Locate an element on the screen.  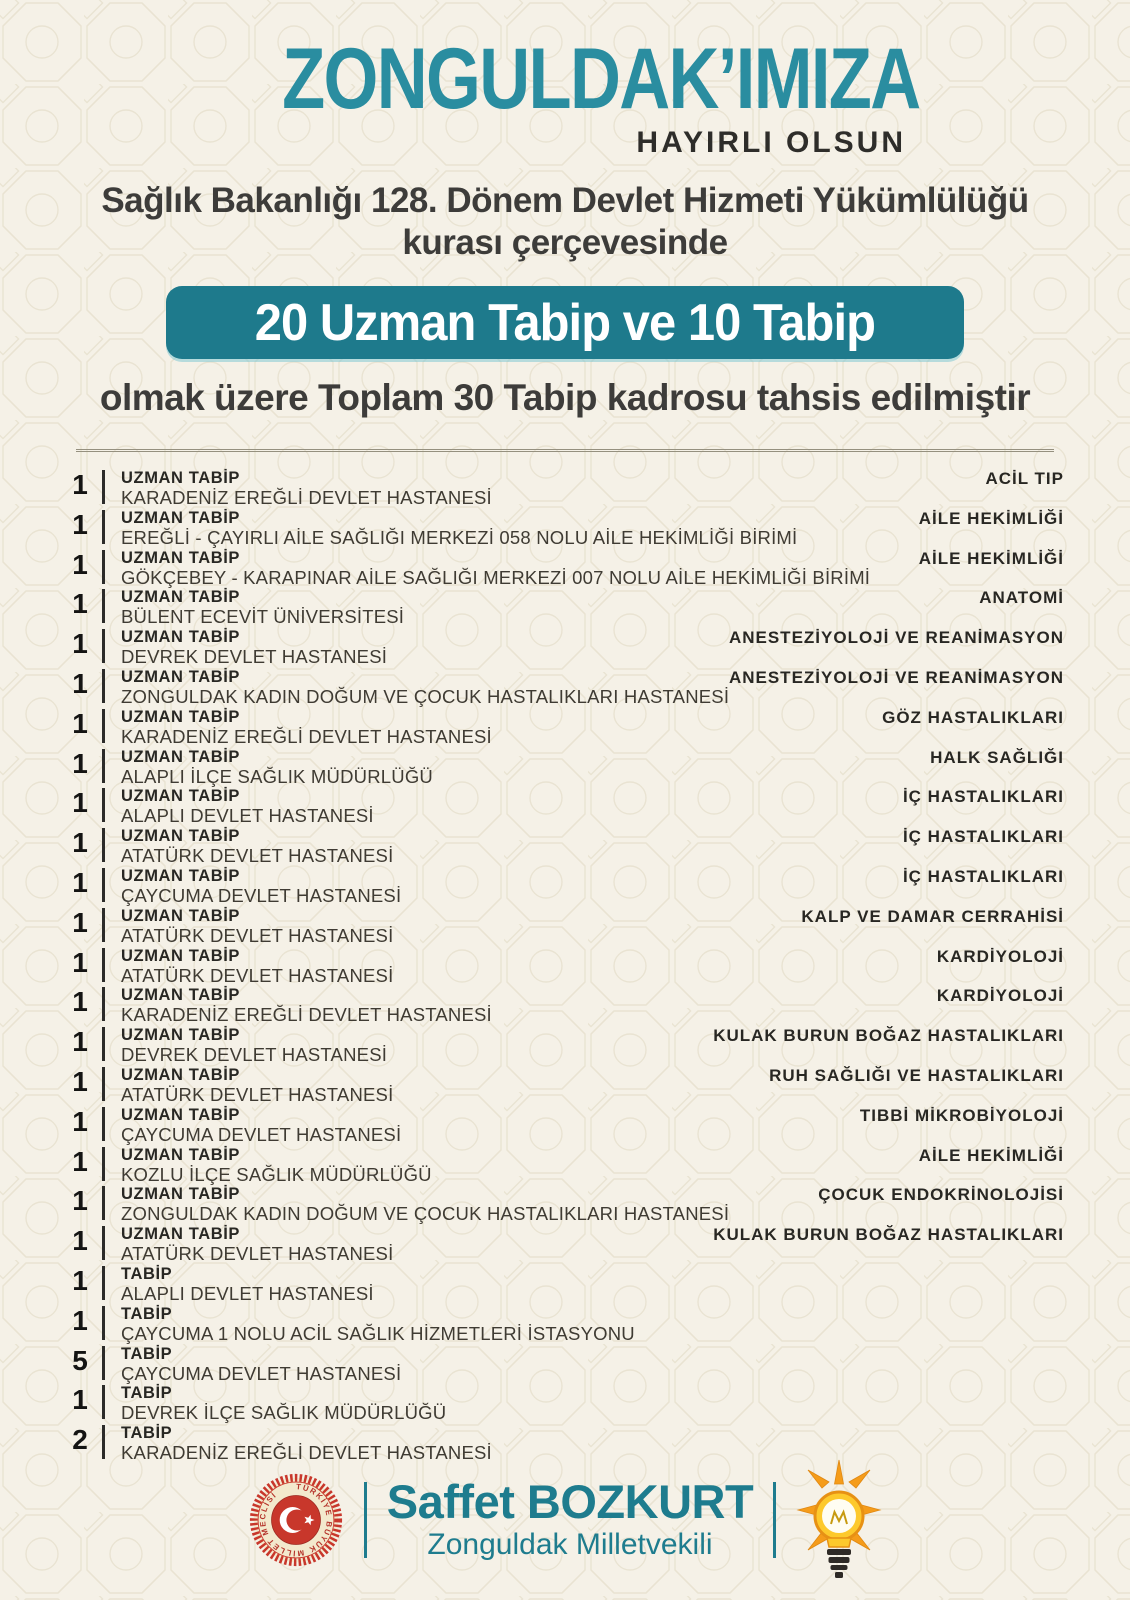
assignment-row: 1 TABİP DEVREK İLÇE SAĞLIK MÜDÜRLÜĞÜ is located at coordinates (565, 1403).